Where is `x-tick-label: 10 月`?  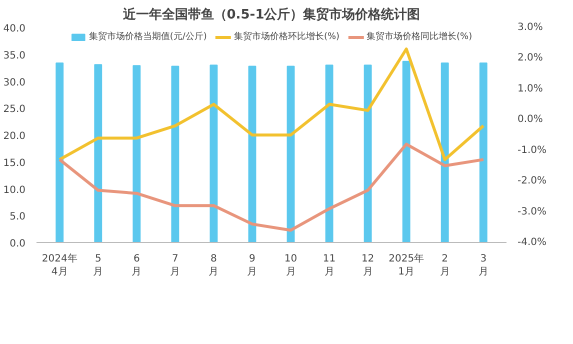
x-tick-label: 10 月 is located at coordinates (291, 266).